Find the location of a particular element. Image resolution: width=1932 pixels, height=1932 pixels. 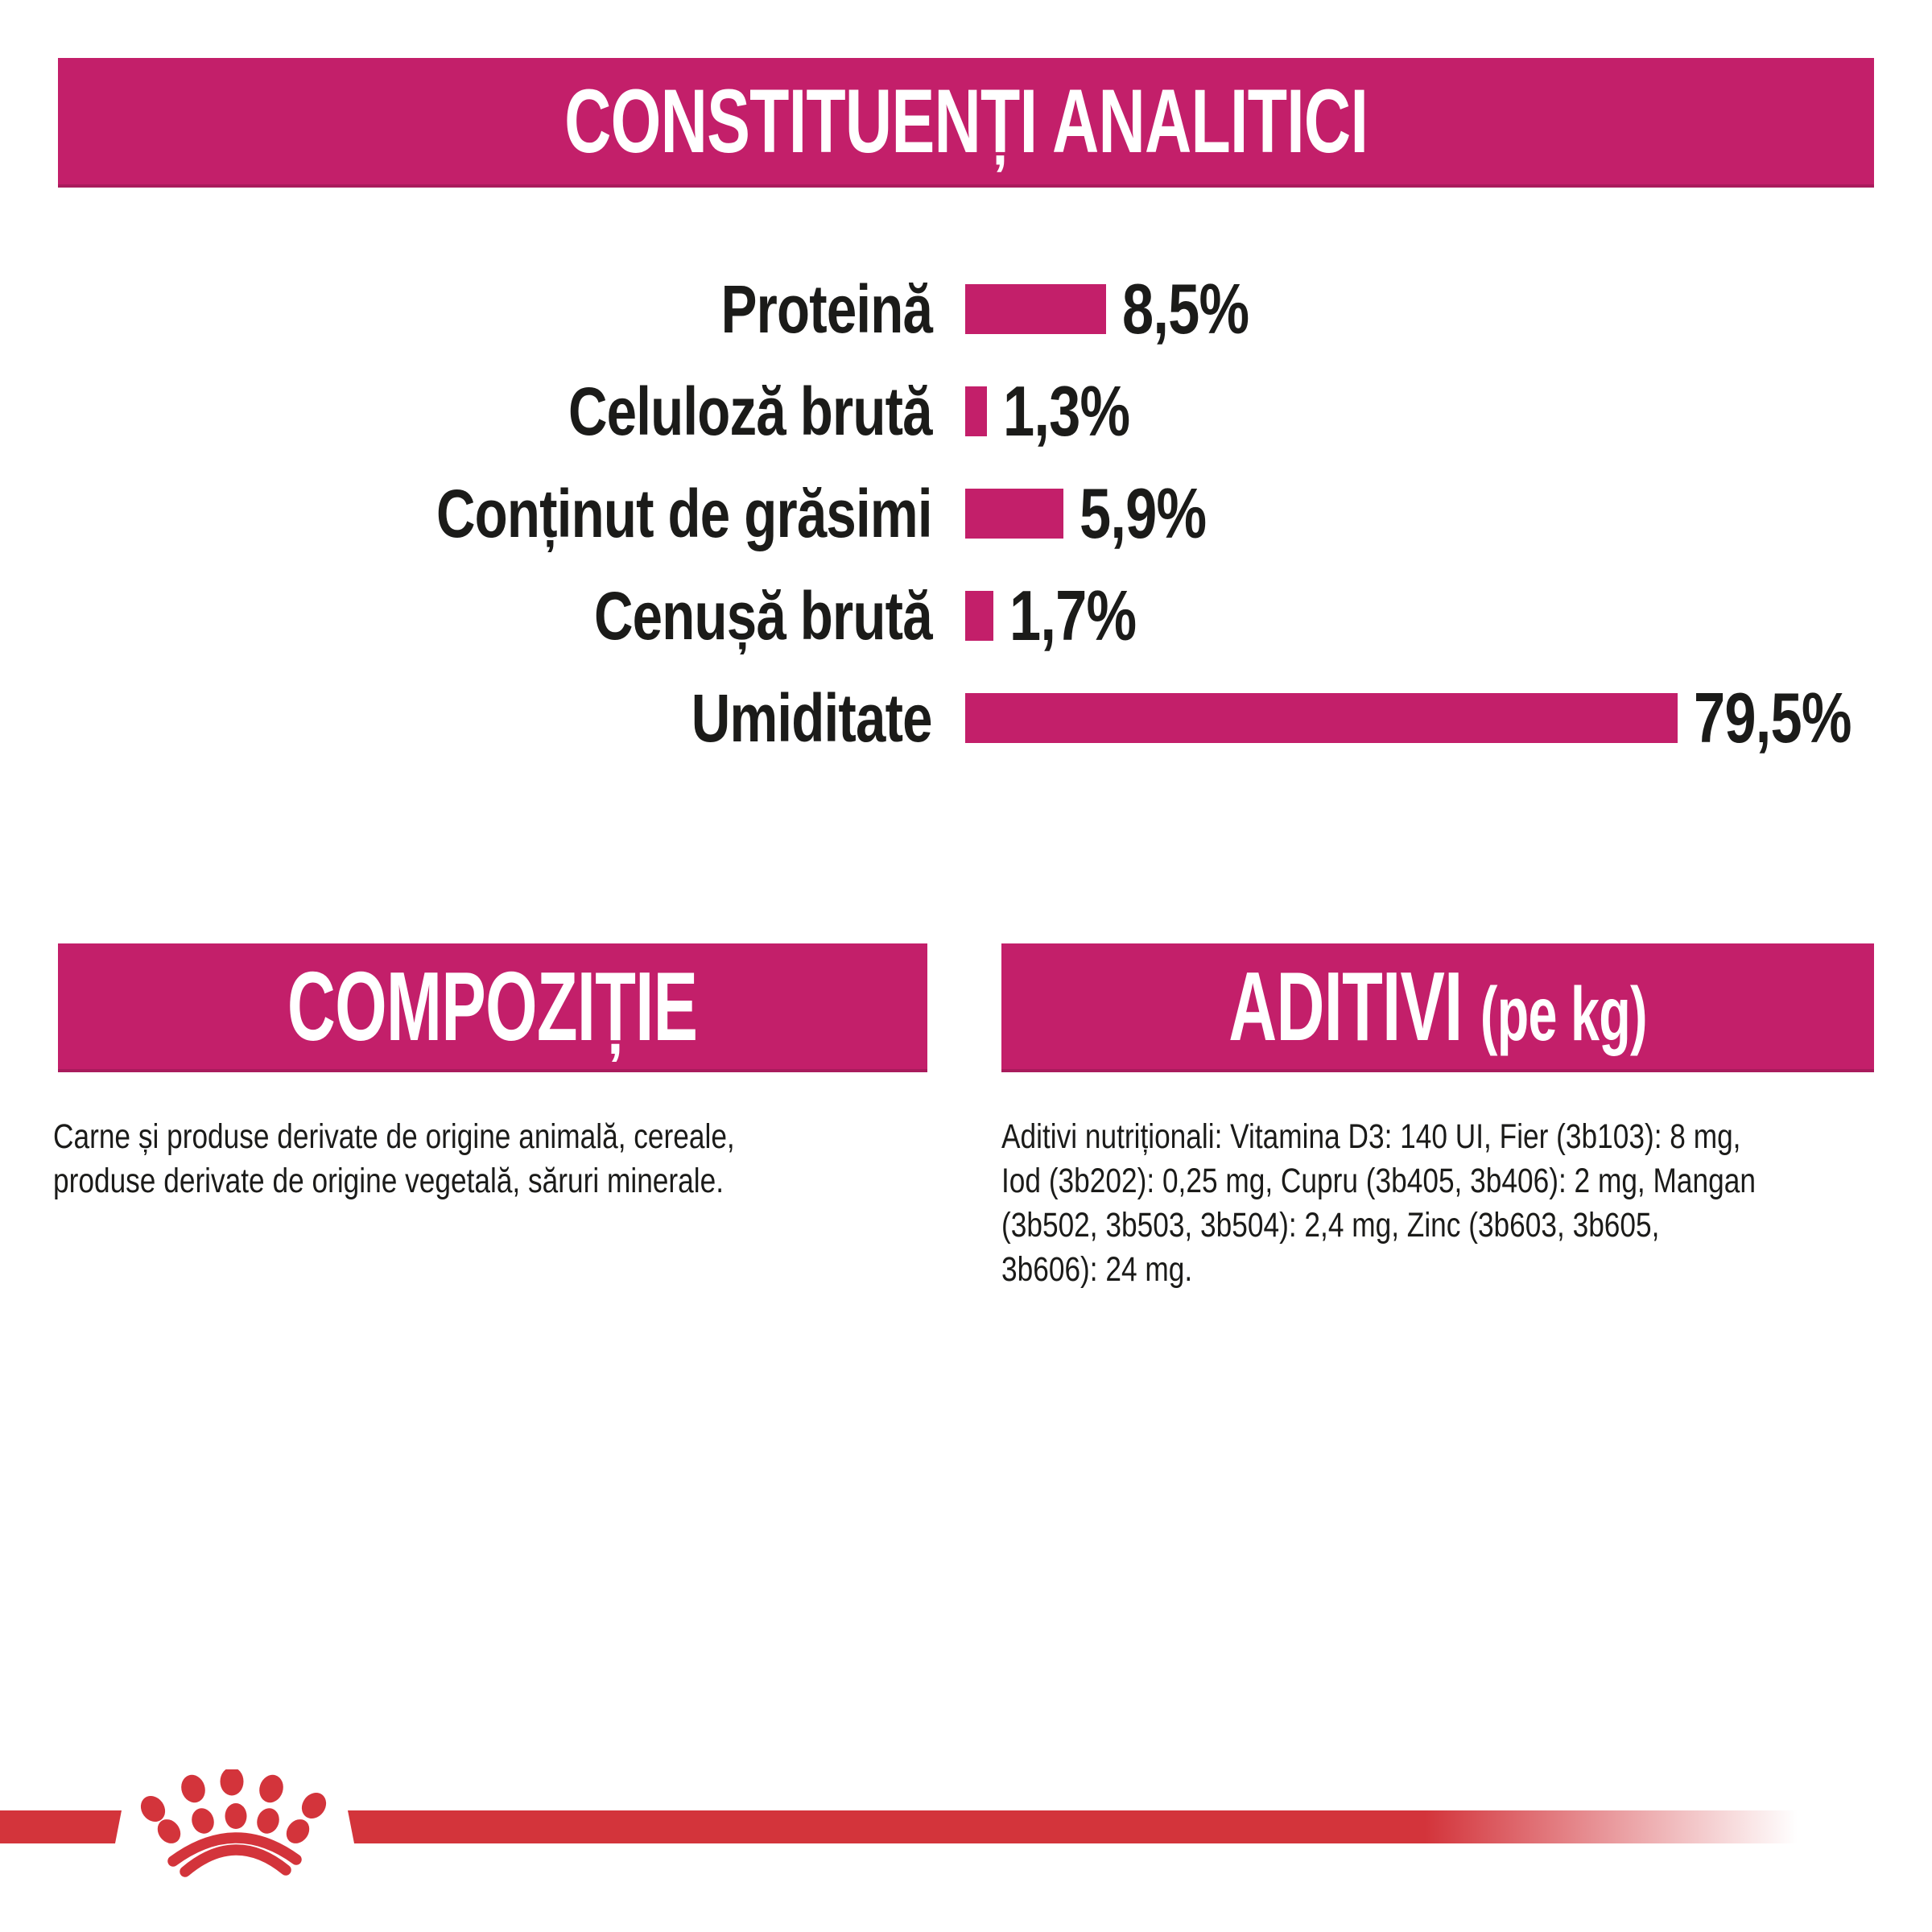

chart-row: Conținut de grăsimi 5,9% is located at coordinates (962, 513).